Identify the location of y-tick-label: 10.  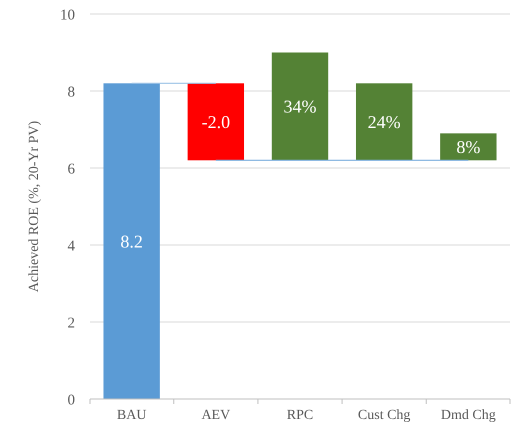
(67, 15).